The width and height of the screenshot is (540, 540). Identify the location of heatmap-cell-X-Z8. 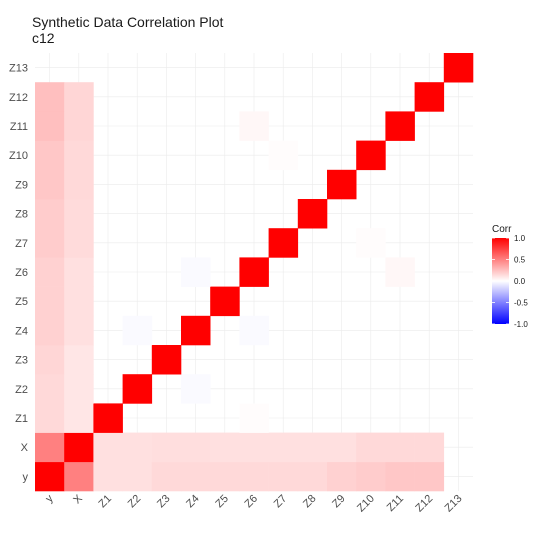
(313, 448).